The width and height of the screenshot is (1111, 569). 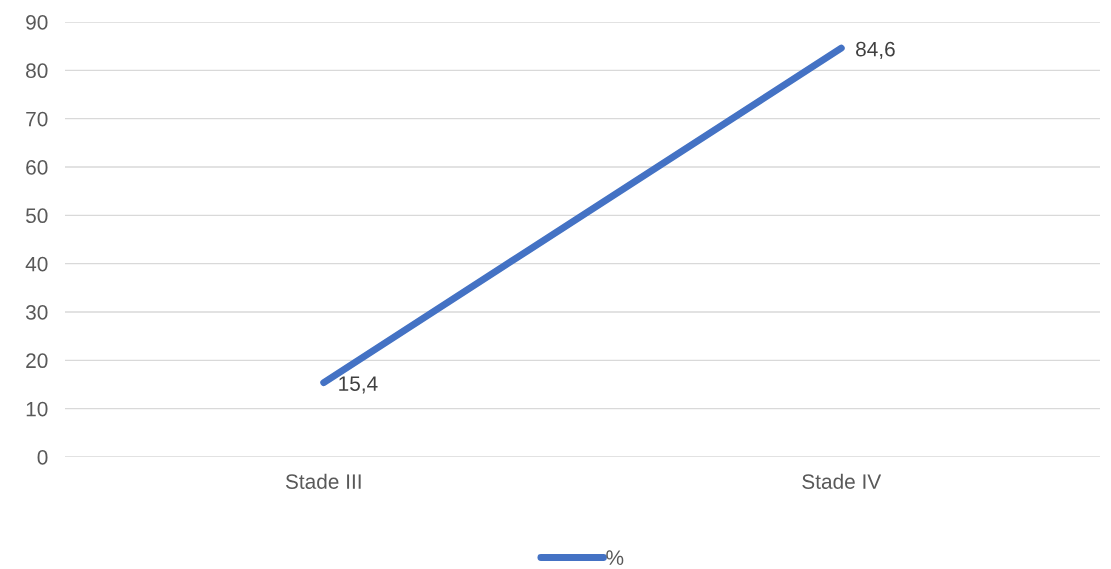 What do you see at coordinates (36, 312) in the screenshot?
I see `y-tick-label: 30` at bounding box center [36, 312].